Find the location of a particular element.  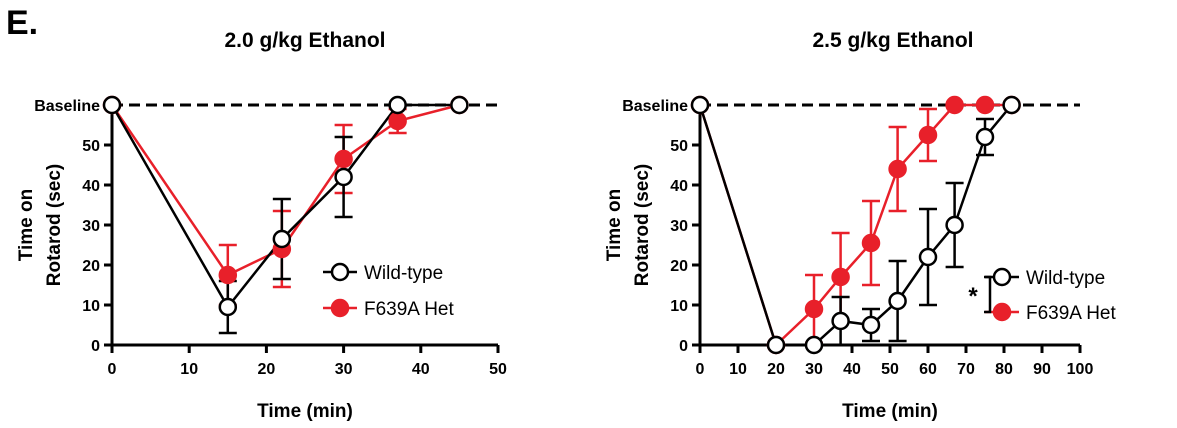

x-tick-label: 60 is located at coordinates (928, 369).